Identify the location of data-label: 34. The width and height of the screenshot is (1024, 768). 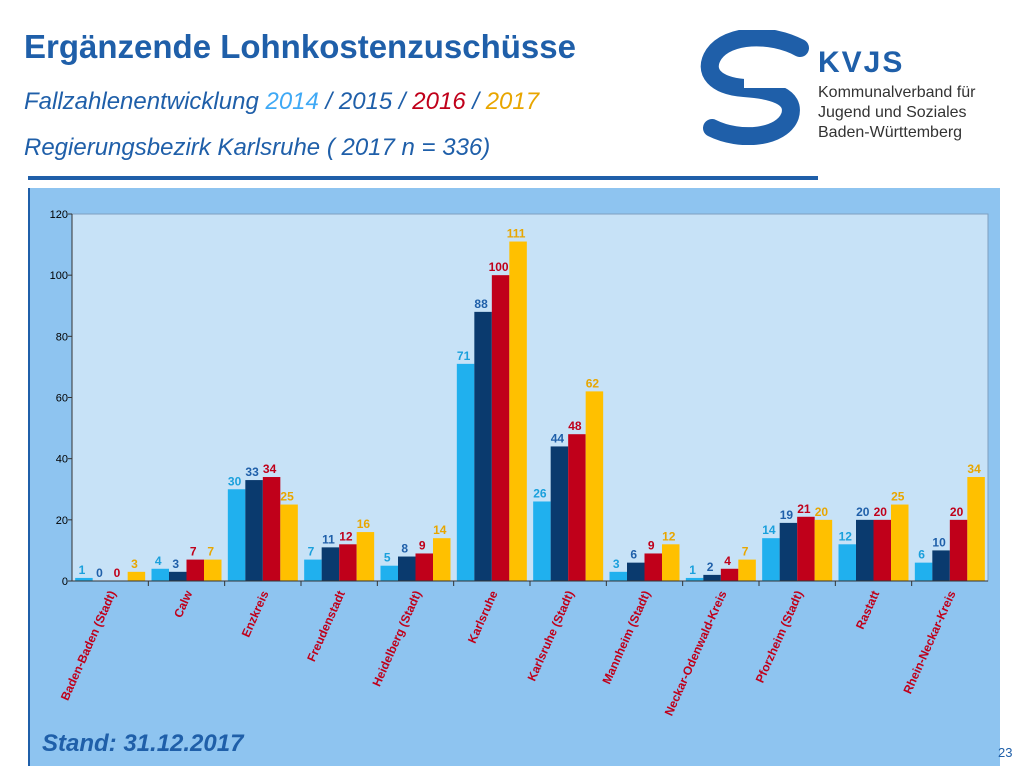
(974, 469).